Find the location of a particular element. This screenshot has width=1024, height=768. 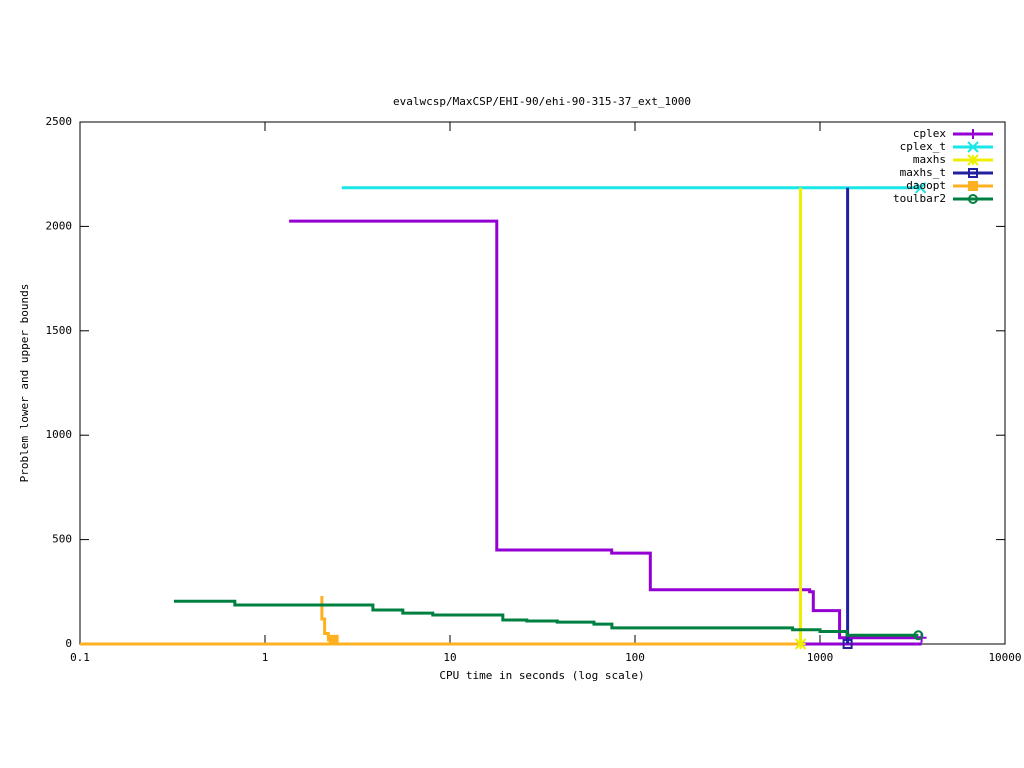

legend-label: daoopt is located at coordinates (926, 185).